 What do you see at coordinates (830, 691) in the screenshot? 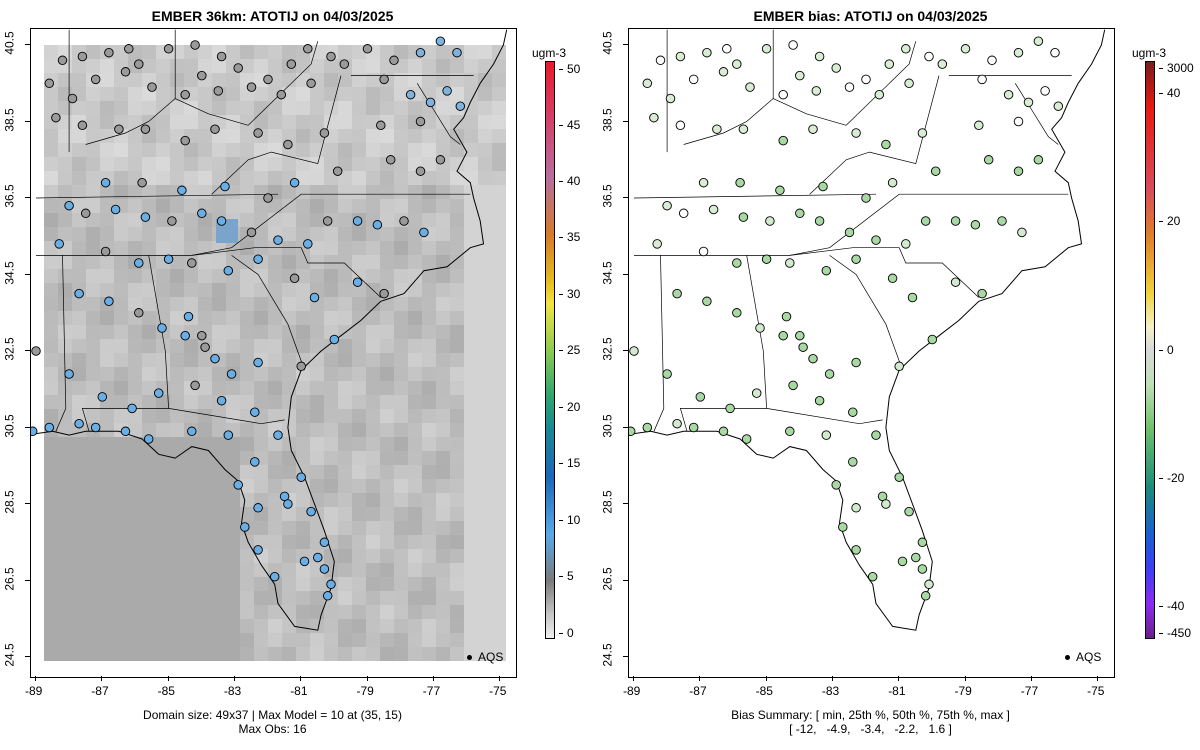
I see `right-x-tick: -83` at bounding box center [830, 691].